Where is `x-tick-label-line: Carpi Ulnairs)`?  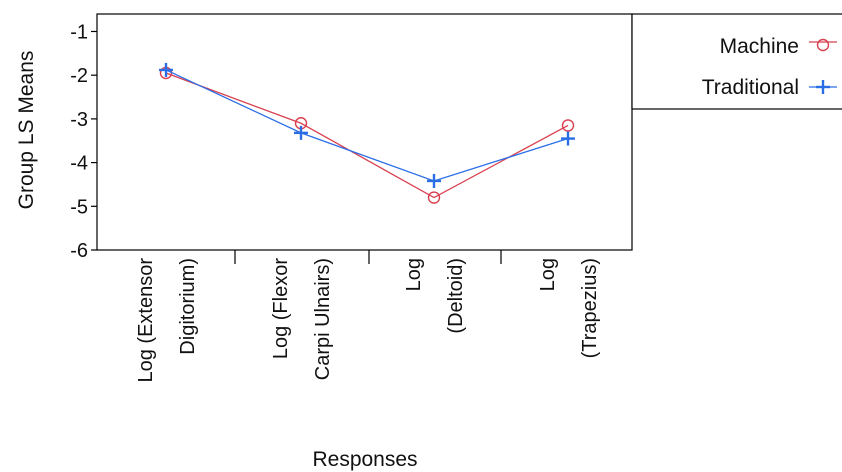 x-tick-label-line: Carpi Ulnairs) is located at coordinates (323, 319).